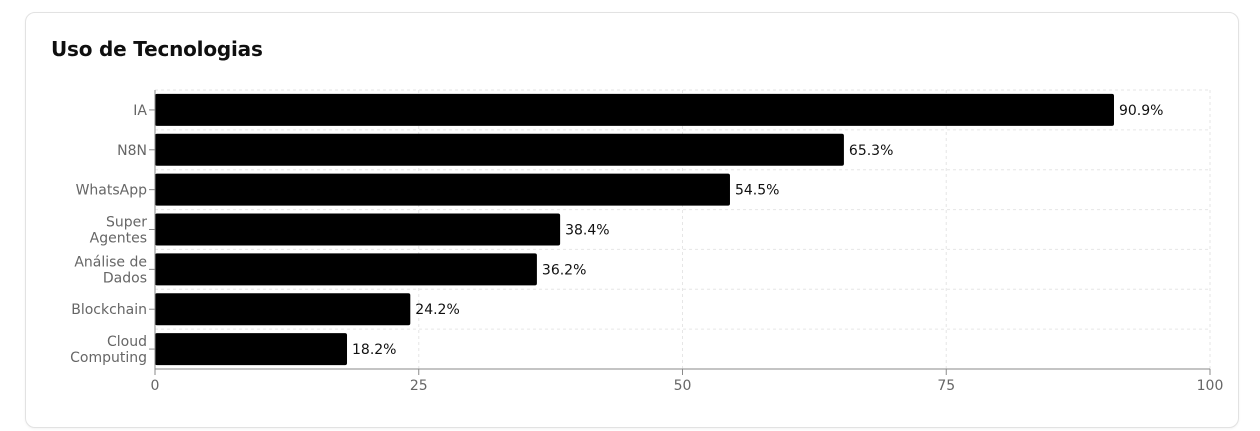  I want to click on bar-value-label: 90.9%, so click(1141, 111).